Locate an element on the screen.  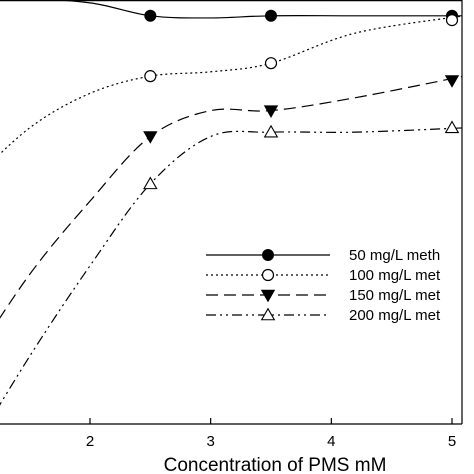
x-tick-label-3: 3 is located at coordinates (210, 441).